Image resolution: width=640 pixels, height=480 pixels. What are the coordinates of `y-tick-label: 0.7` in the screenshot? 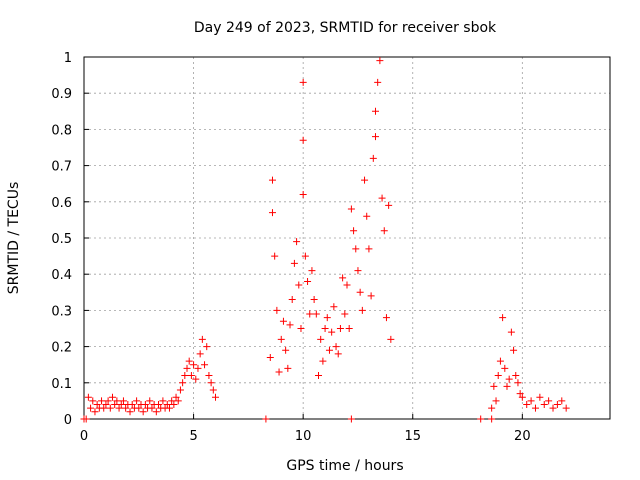 It's located at (61, 167).